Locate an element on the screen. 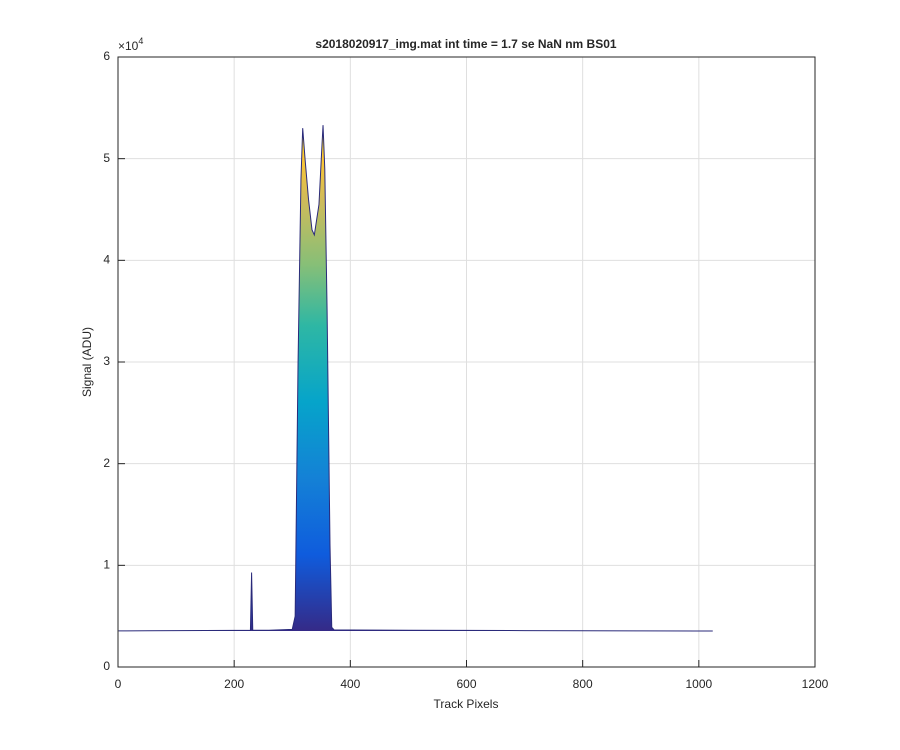  y-tick-label: 3 is located at coordinates (106, 361).